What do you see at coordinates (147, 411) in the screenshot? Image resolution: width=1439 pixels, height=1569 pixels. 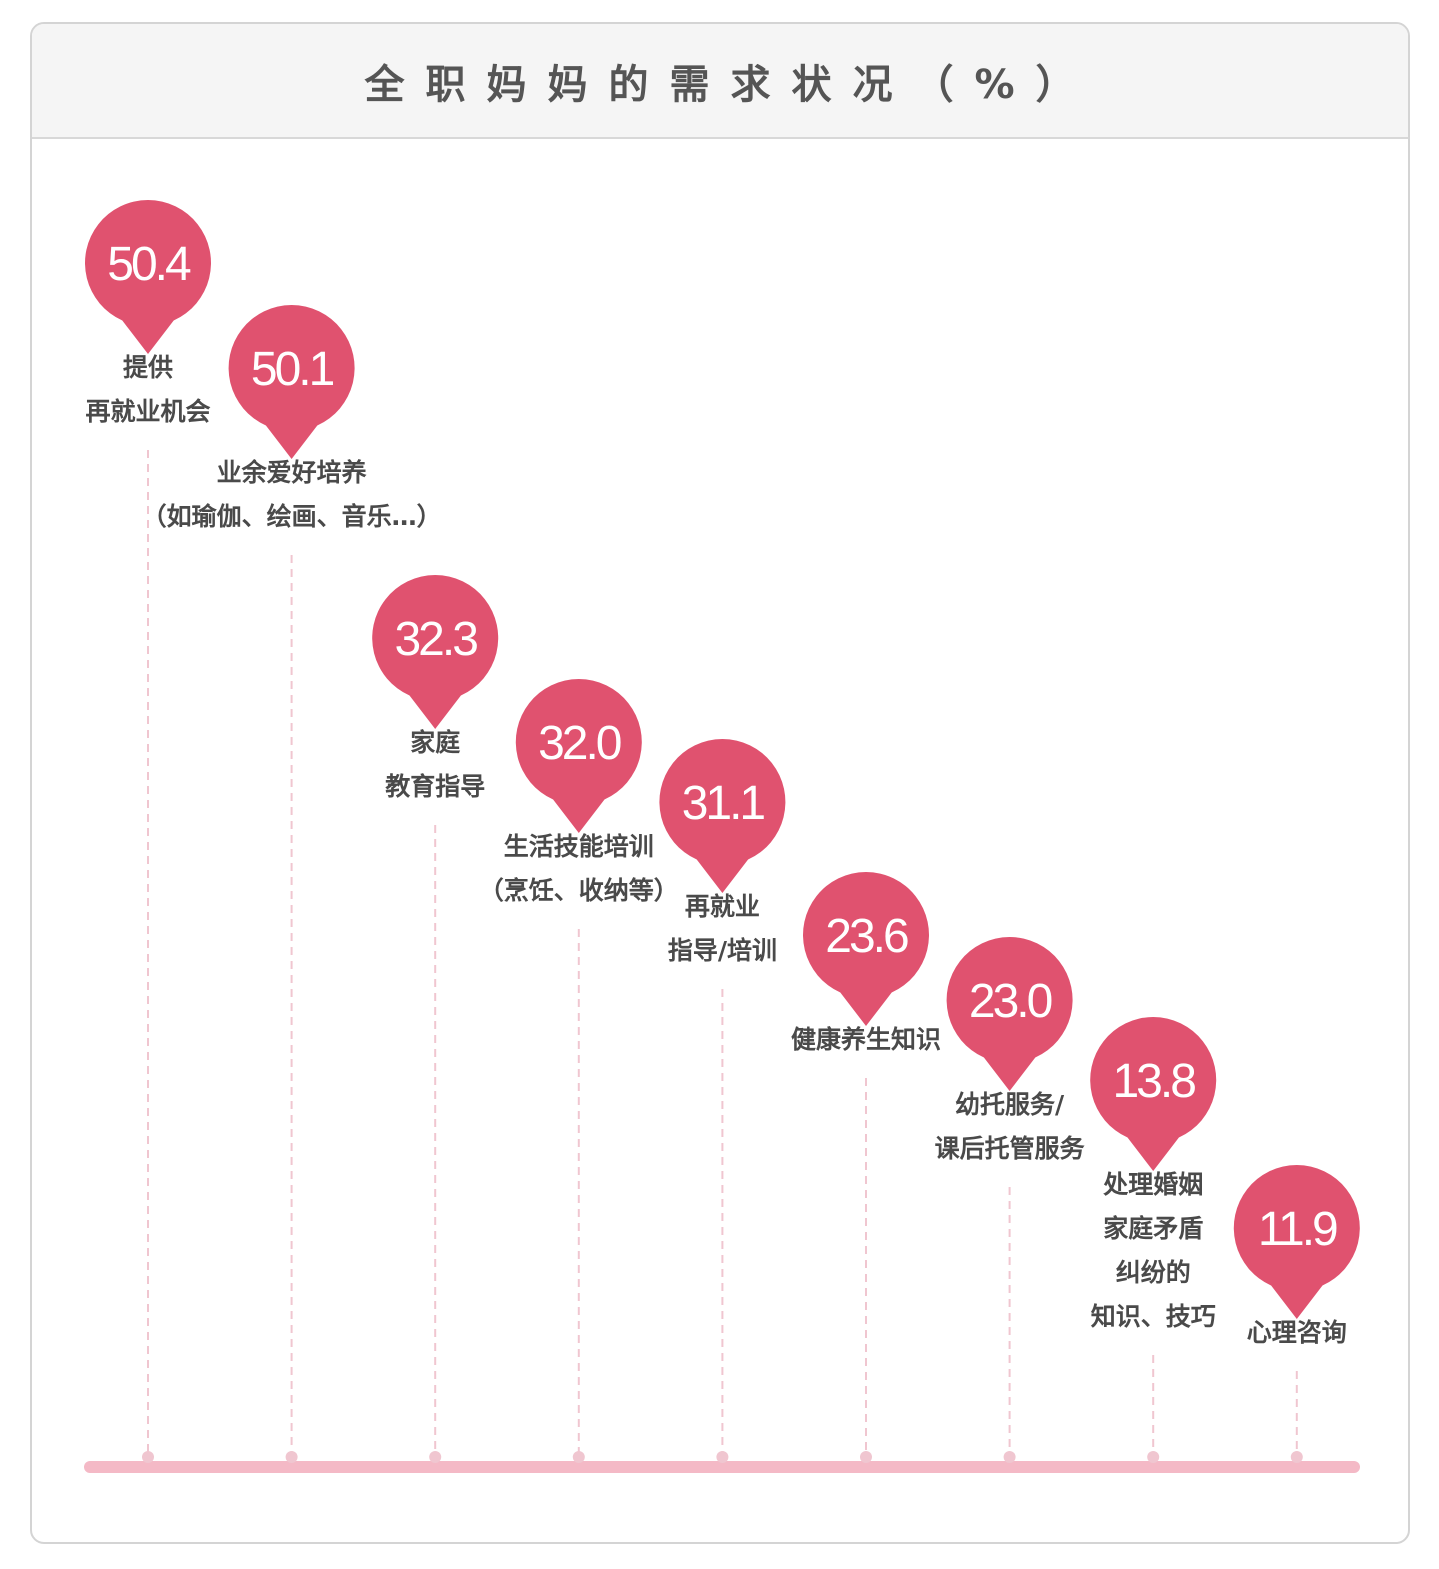 I see `category-label: 再就业机会` at bounding box center [147, 411].